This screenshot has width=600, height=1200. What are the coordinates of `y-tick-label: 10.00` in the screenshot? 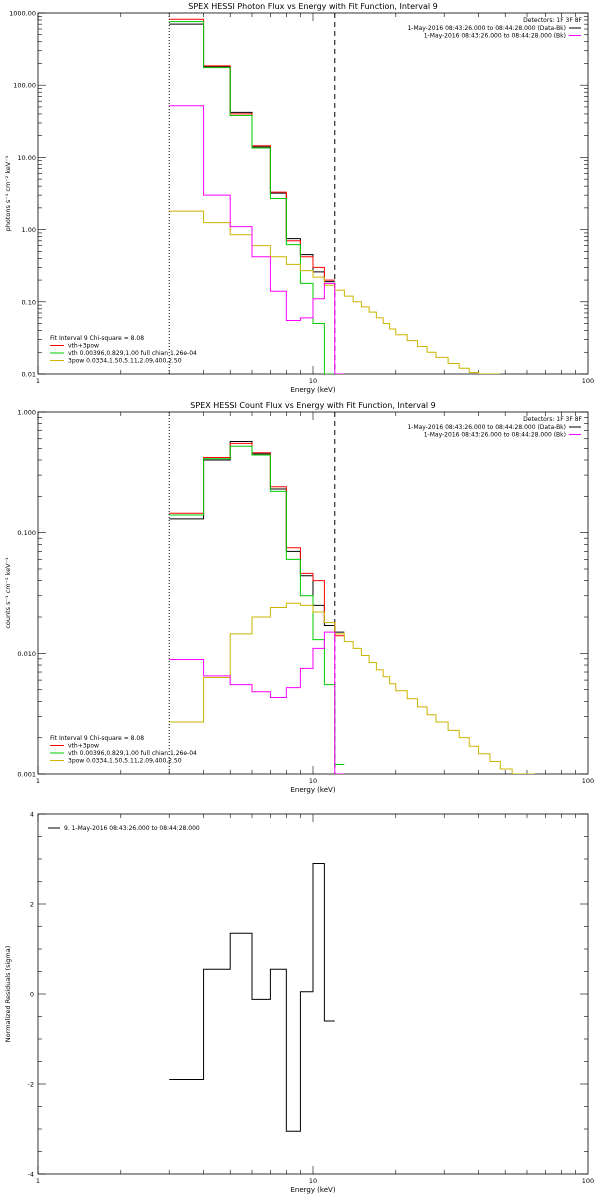 It's located at (26, 158).